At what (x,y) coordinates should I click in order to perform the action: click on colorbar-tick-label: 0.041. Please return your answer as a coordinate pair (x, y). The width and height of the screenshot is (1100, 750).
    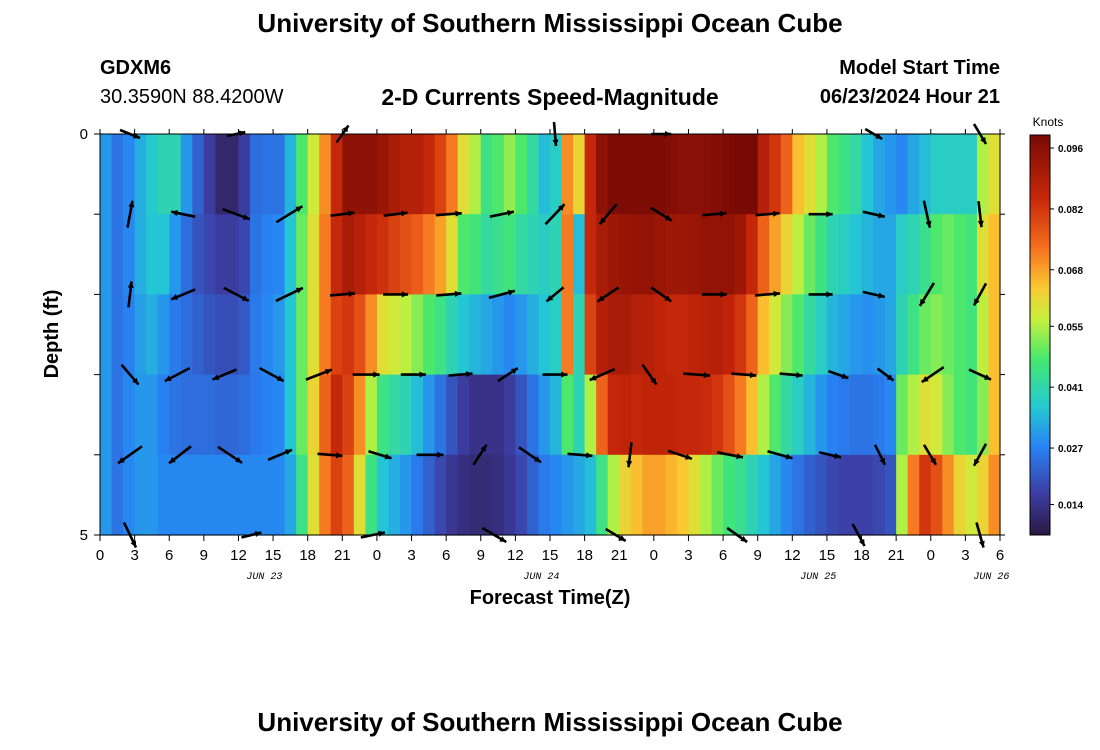
    Looking at the image, I should click on (1070, 388).